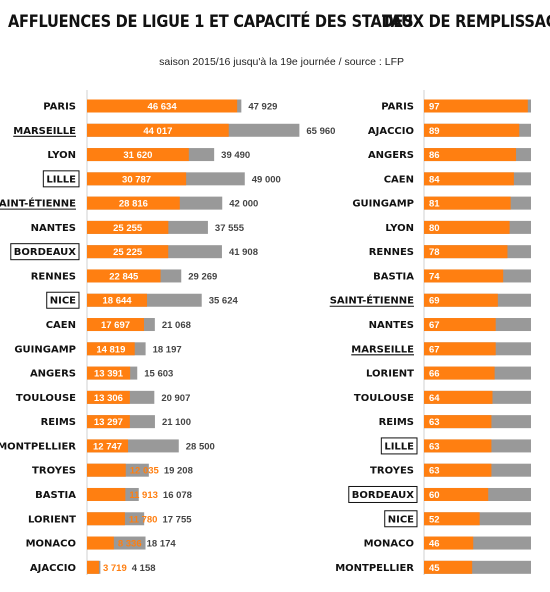  I want to click on attendance-label-box-nice, so click(63, 300).